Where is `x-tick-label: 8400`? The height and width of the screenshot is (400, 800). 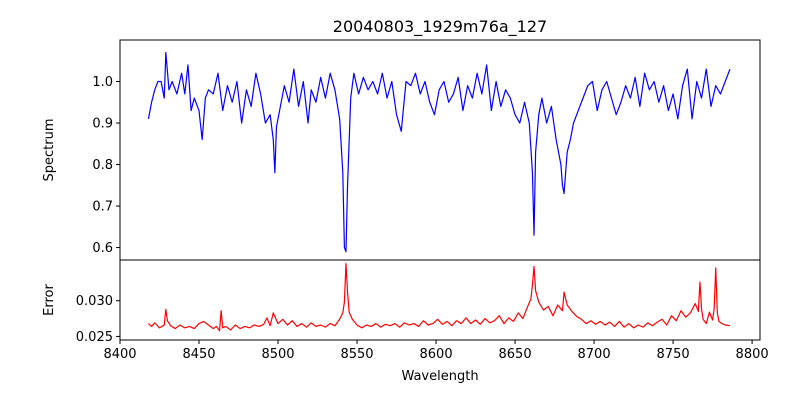
x-tick-label: 8400 is located at coordinates (119, 354).